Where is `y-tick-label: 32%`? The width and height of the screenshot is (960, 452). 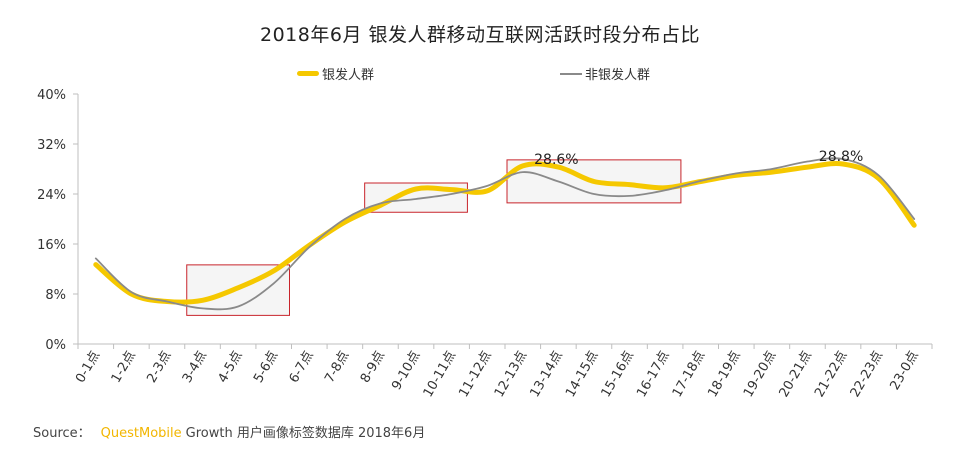
y-tick-label: 32% is located at coordinates (51, 145).